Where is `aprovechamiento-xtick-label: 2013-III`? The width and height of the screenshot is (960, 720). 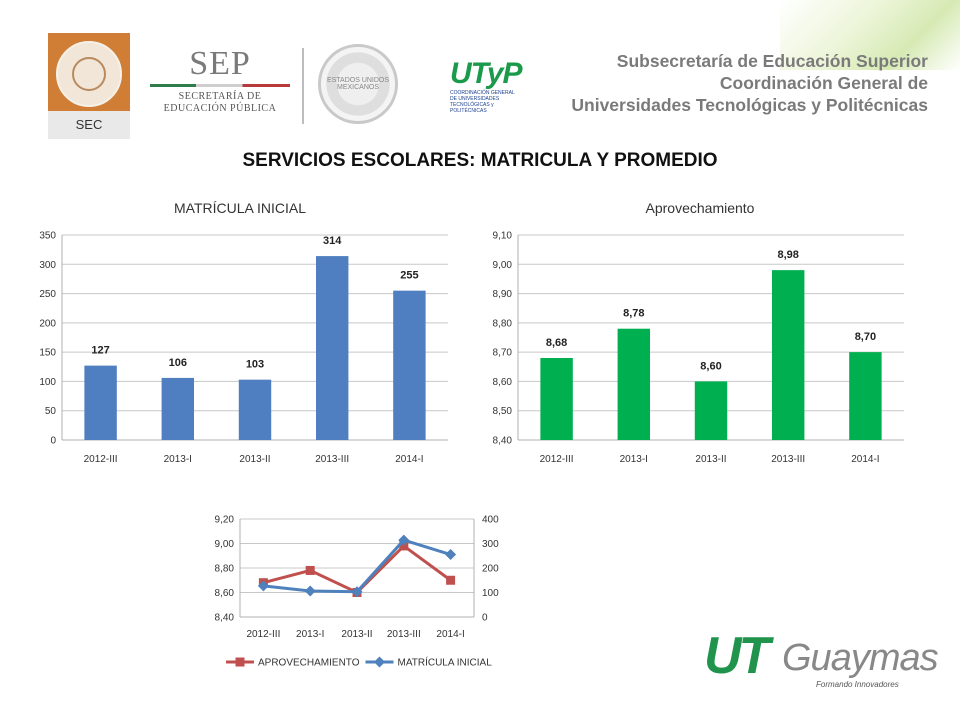
aprovechamiento-xtick-label: 2013-III is located at coordinates (788, 459).